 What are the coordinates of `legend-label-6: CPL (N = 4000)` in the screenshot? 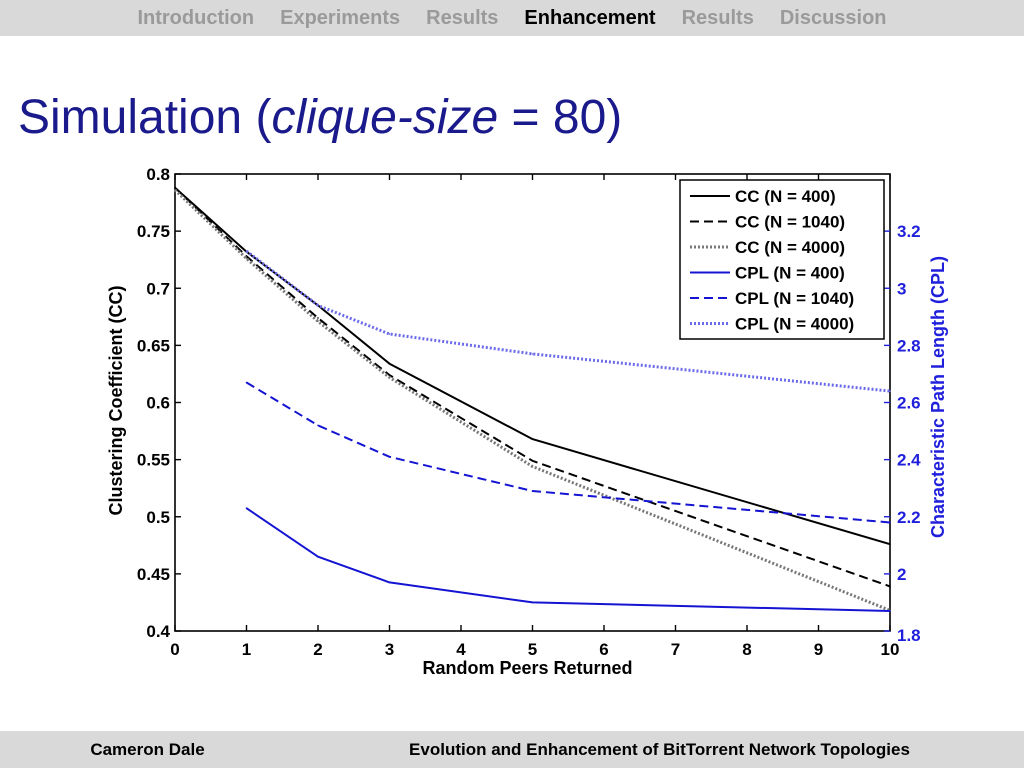 It's located at (794, 324).